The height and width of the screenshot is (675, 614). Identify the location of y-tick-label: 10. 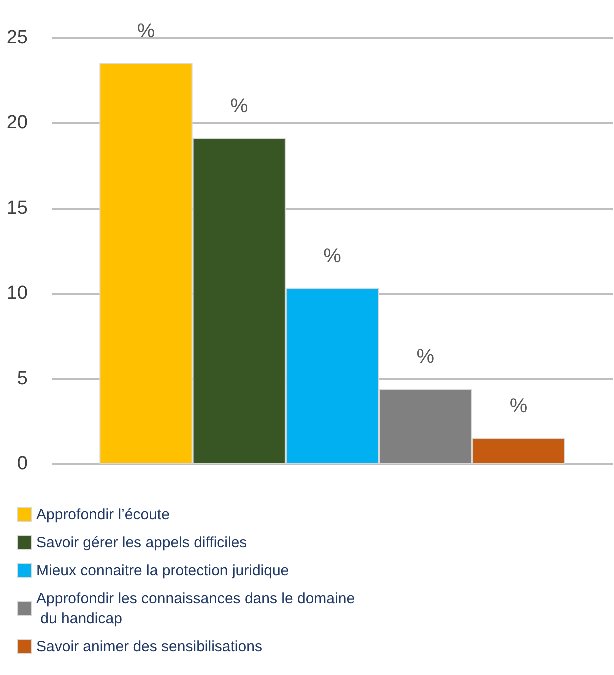
(17, 293).